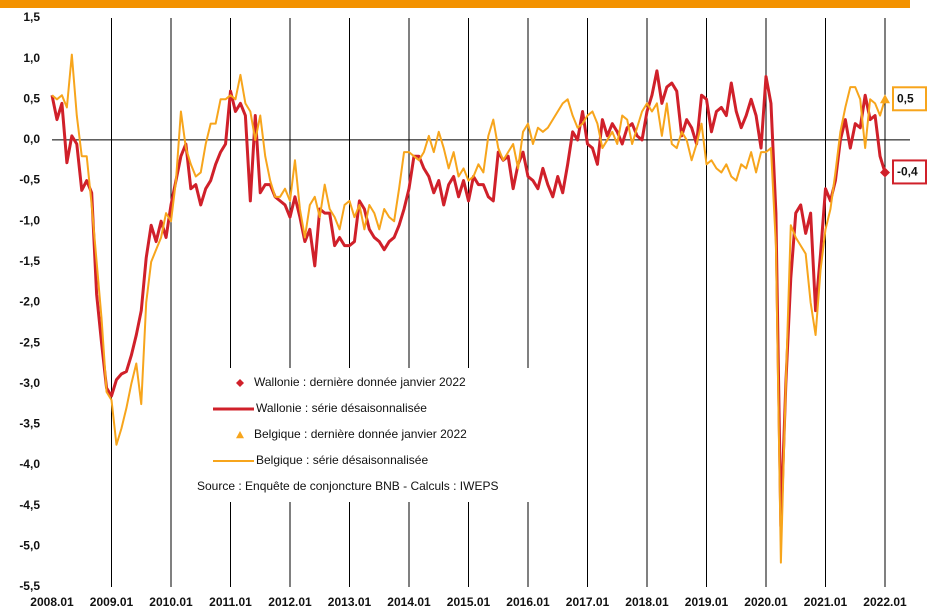 This screenshot has height=611, width=928. What do you see at coordinates (707, 602) in the screenshot?
I see `x-tick-label: 2019.01` at bounding box center [707, 602].